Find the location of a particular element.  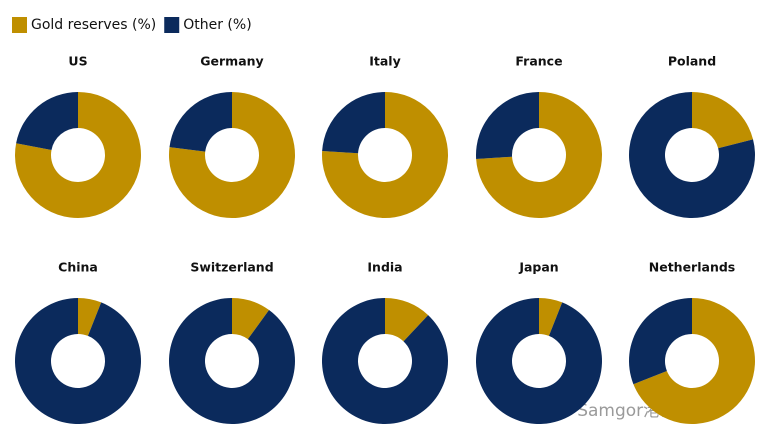

donut-title: Poland is located at coordinates (692, 61).